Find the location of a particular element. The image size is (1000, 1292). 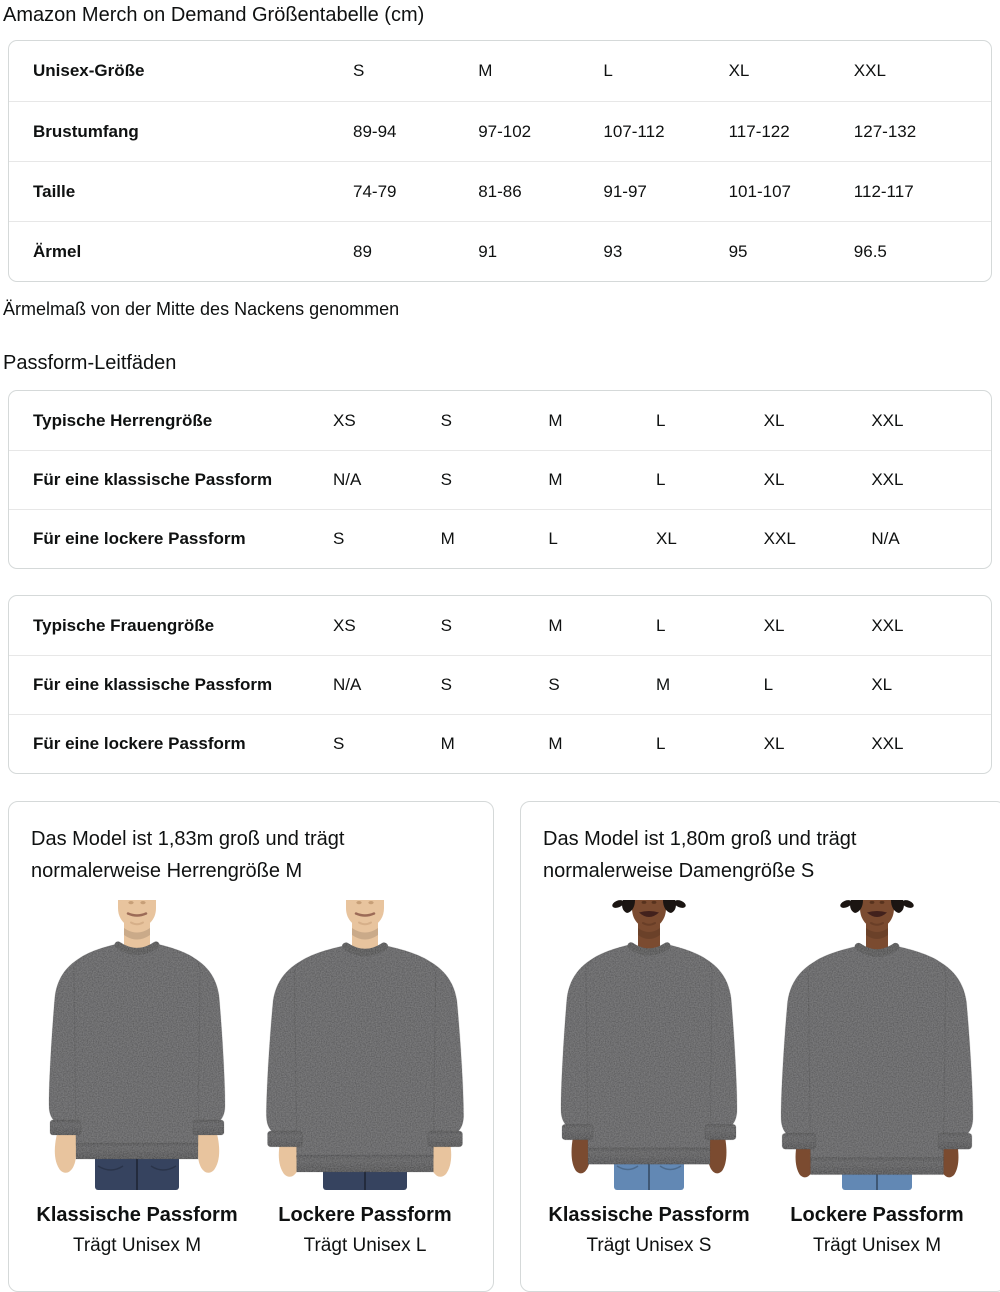

table-row: Taille 74-79 81-86 91-97 101-107 112-117 is located at coordinates (500, 191).